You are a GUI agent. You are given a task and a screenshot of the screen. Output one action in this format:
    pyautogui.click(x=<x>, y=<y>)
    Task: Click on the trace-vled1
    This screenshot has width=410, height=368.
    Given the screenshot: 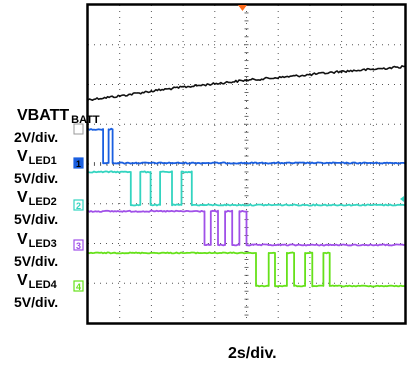 What is the action you would take?
    pyautogui.click(x=246, y=146)
    